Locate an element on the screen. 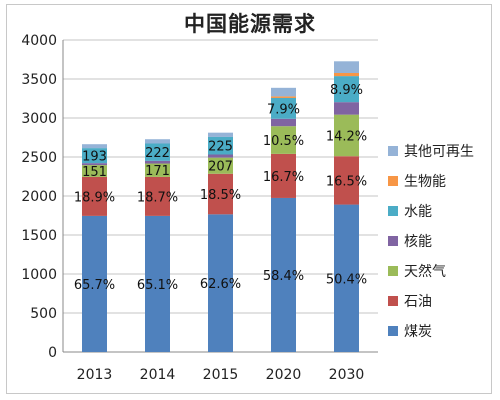  data-label: 62.6% is located at coordinates (220, 284).